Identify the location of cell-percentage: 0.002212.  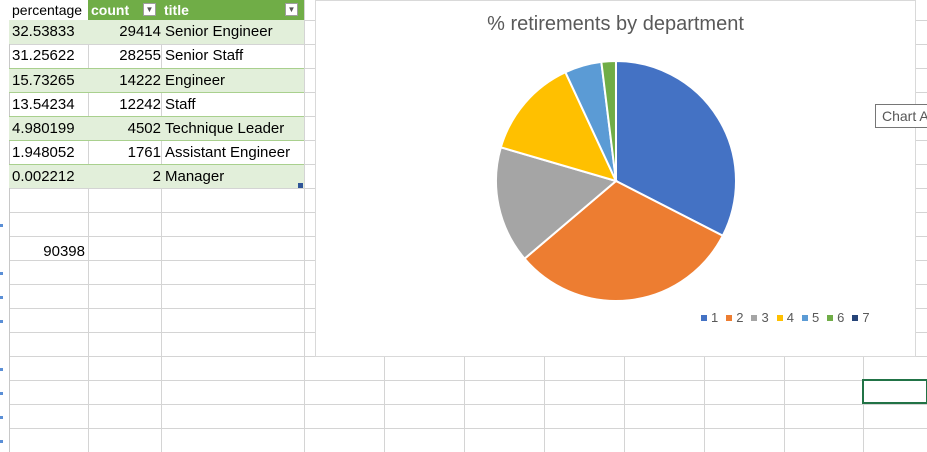
(43, 176).